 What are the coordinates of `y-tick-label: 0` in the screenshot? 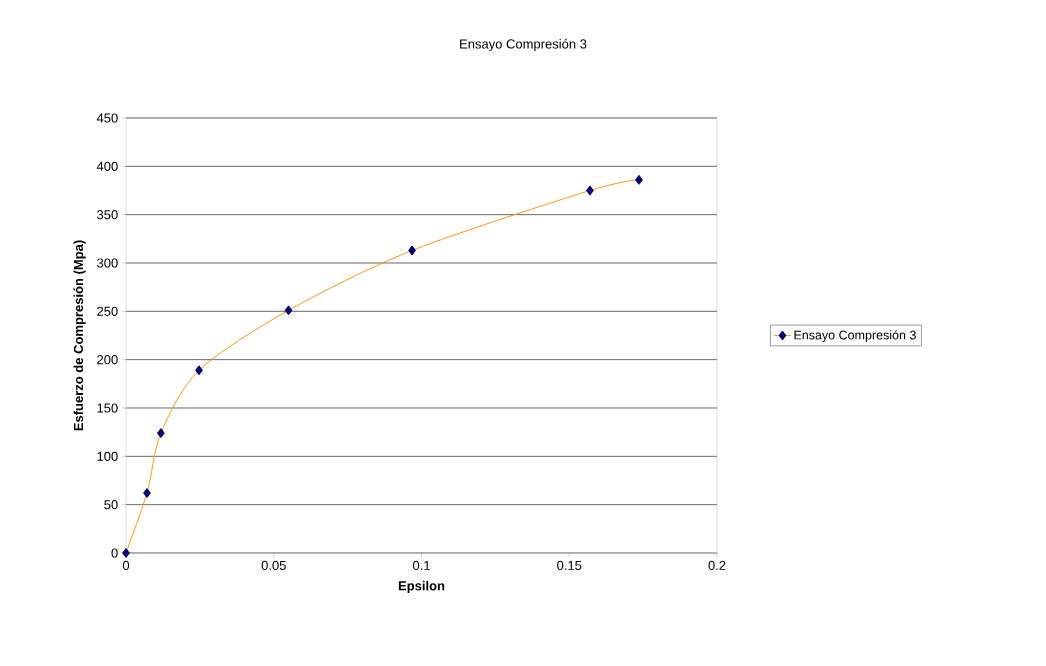 It's located at (114, 553).